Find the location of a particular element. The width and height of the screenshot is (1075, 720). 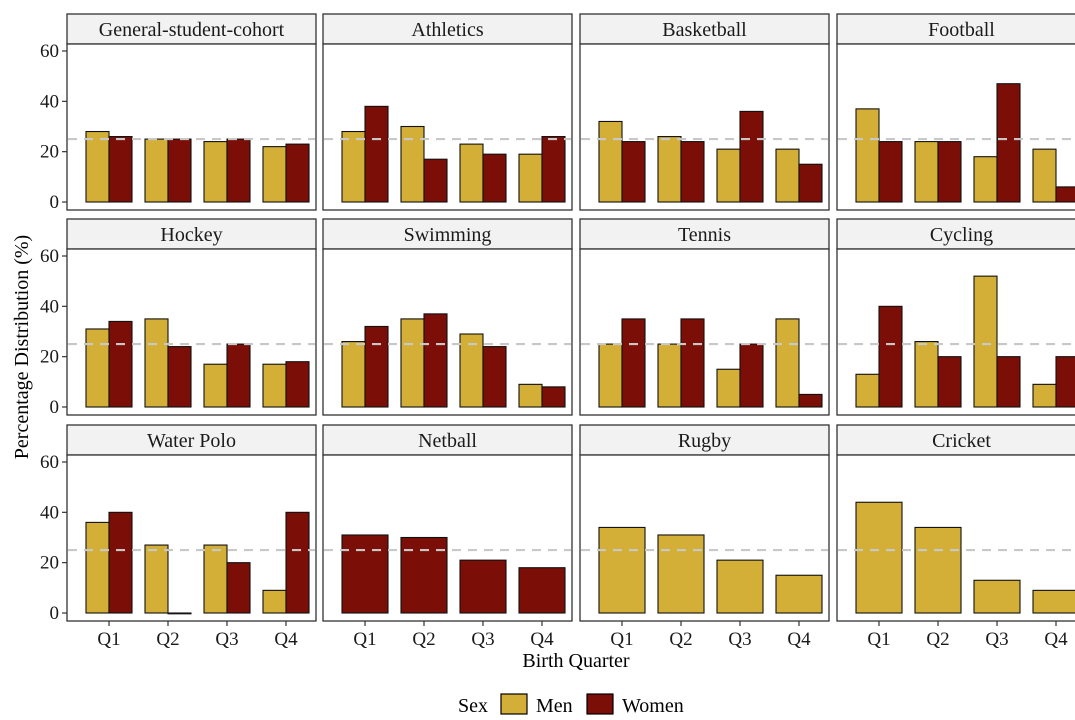

bar-football-men-q3 is located at coordinates (985, 179).